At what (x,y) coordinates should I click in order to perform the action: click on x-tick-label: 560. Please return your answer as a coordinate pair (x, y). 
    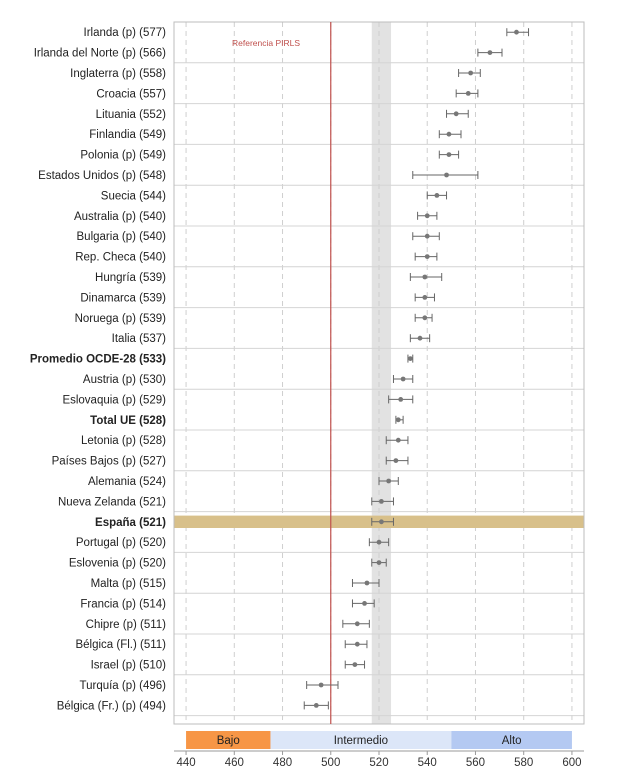
    Looking at the image, I should click on (475, 763).